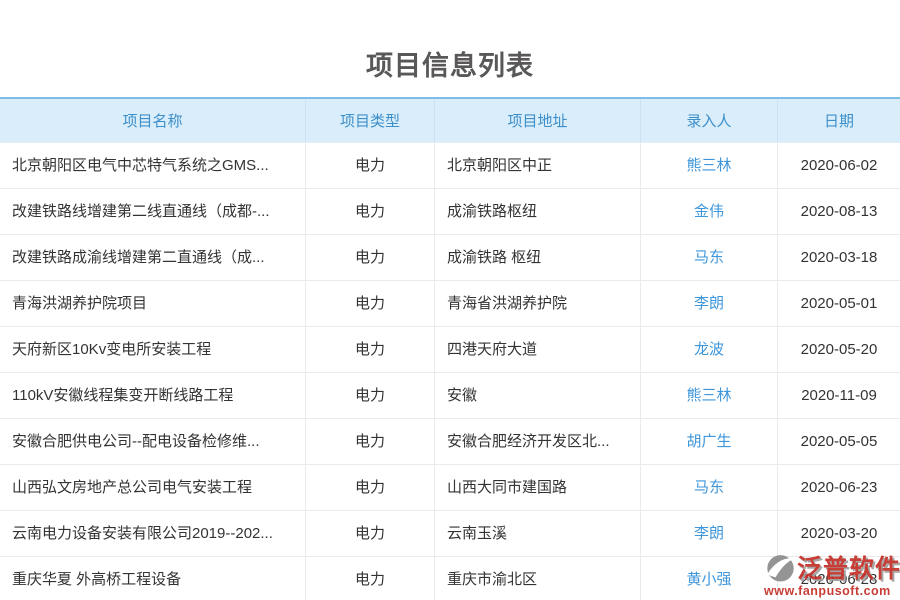 The image size is (900, 600). I want to click on cell-date: 2020-05-20, so click(839, 349).